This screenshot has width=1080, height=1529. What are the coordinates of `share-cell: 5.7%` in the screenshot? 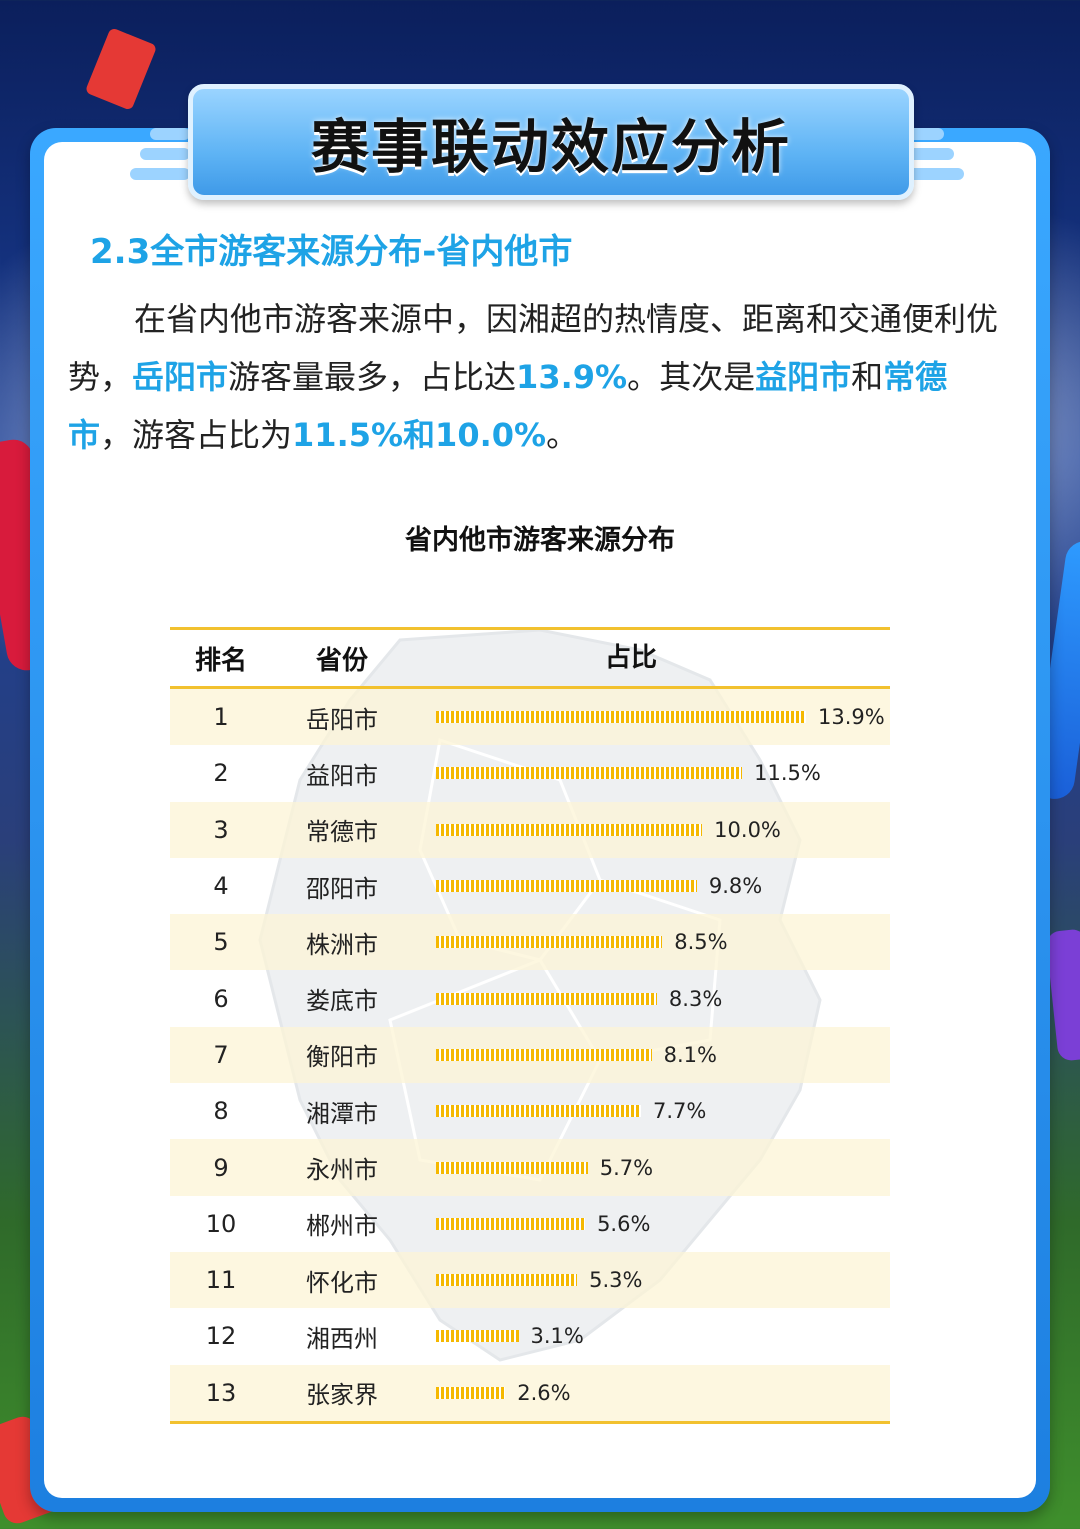 It's located at (651, 1167).